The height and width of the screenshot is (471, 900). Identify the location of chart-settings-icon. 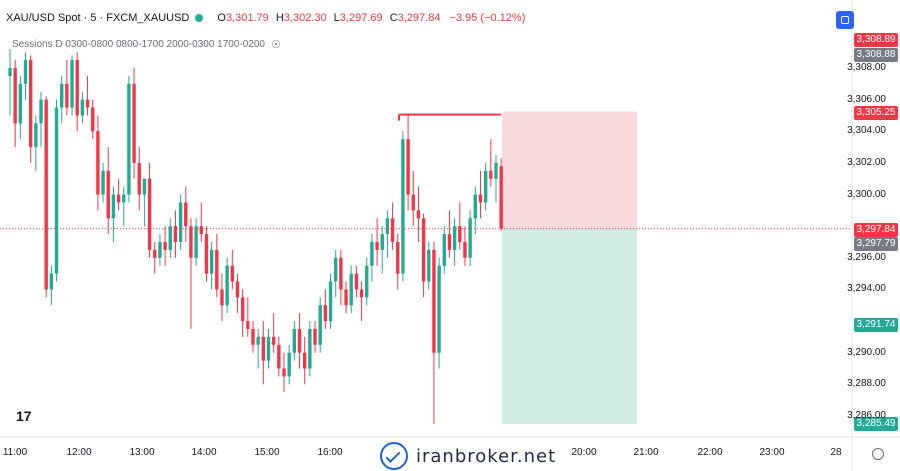
(878, 454).